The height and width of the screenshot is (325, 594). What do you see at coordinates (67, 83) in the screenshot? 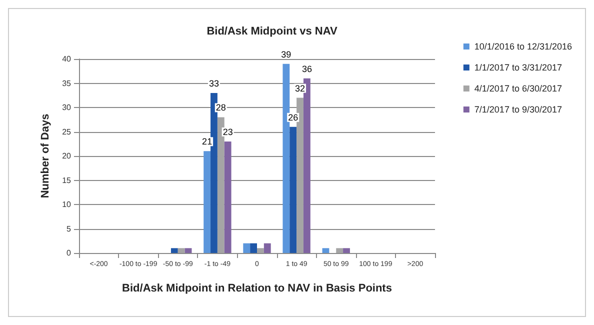
I see `y-tick-label: 35` at bounding box center [67, 83].